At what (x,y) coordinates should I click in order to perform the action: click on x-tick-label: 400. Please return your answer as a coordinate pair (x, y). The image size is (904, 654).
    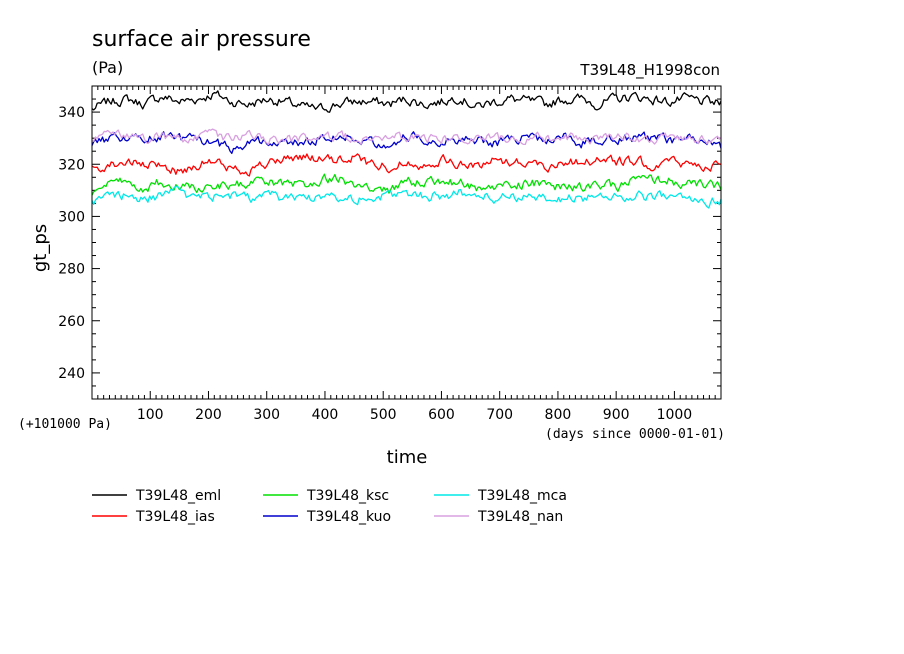
    Looking at the image, I should click on (325, 415).